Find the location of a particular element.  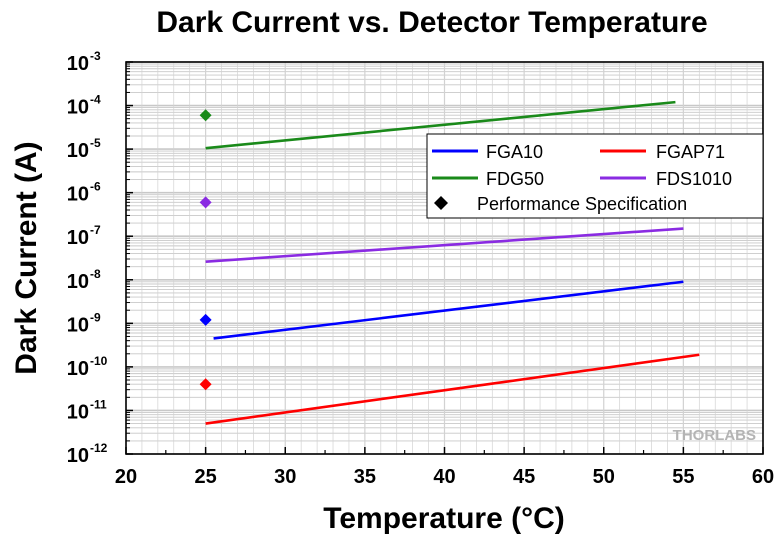

series-line-fgap71 is located at coordinates (452, 389).